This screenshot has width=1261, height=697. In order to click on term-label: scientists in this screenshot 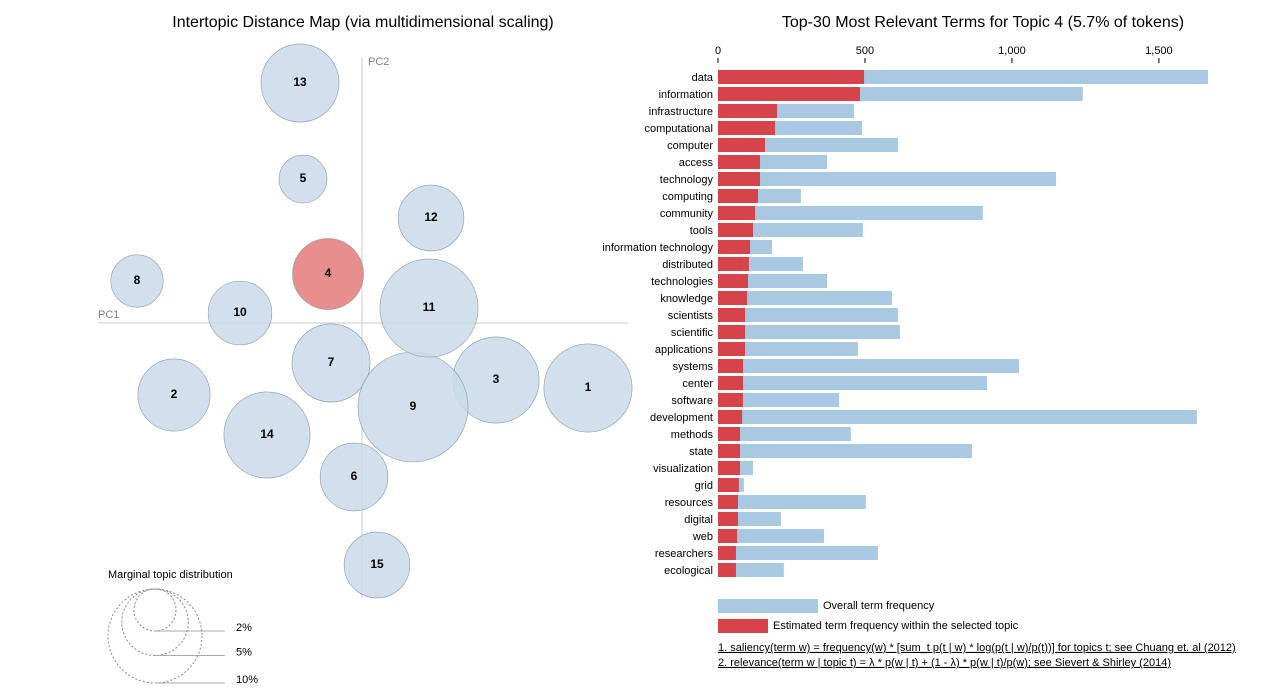, I will do `click(691, 316)`.